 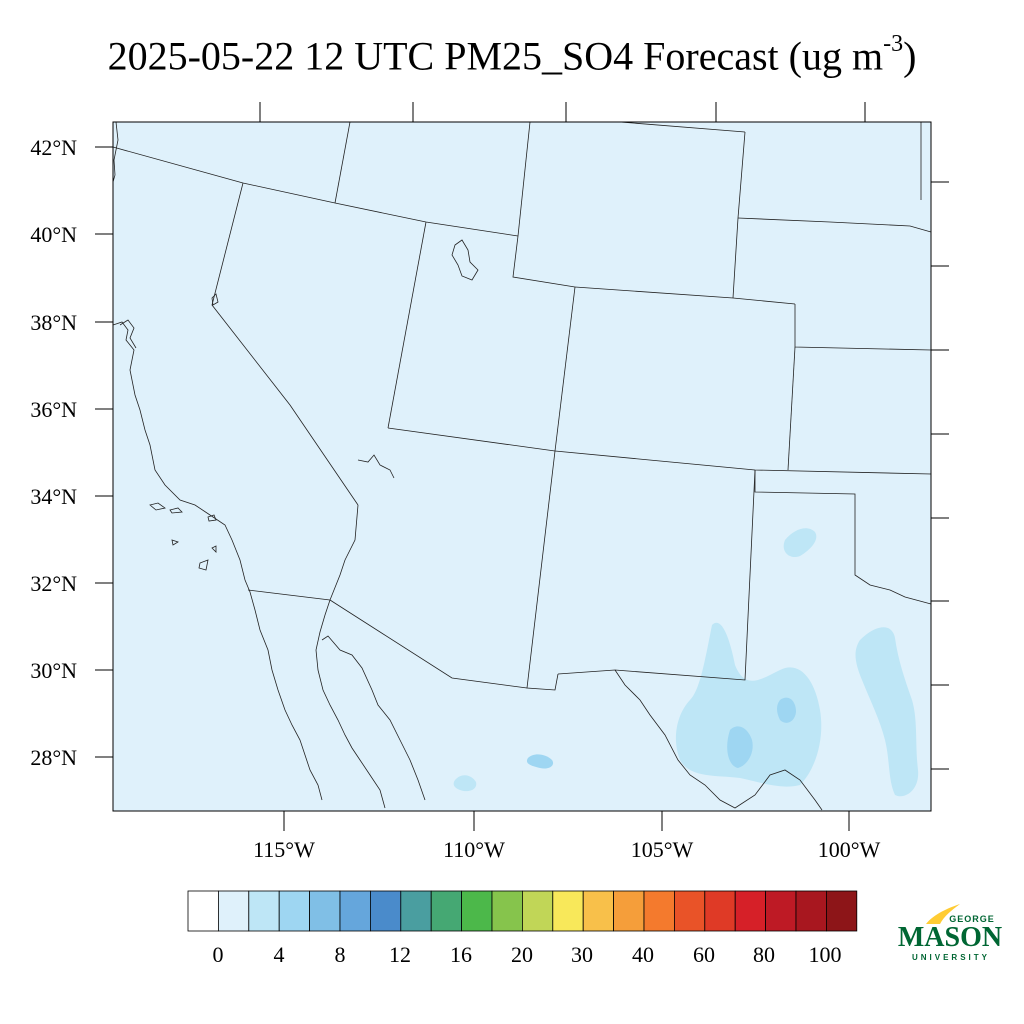 I want to click on colorbar-label-8: 8, so click(x=340, y=954).